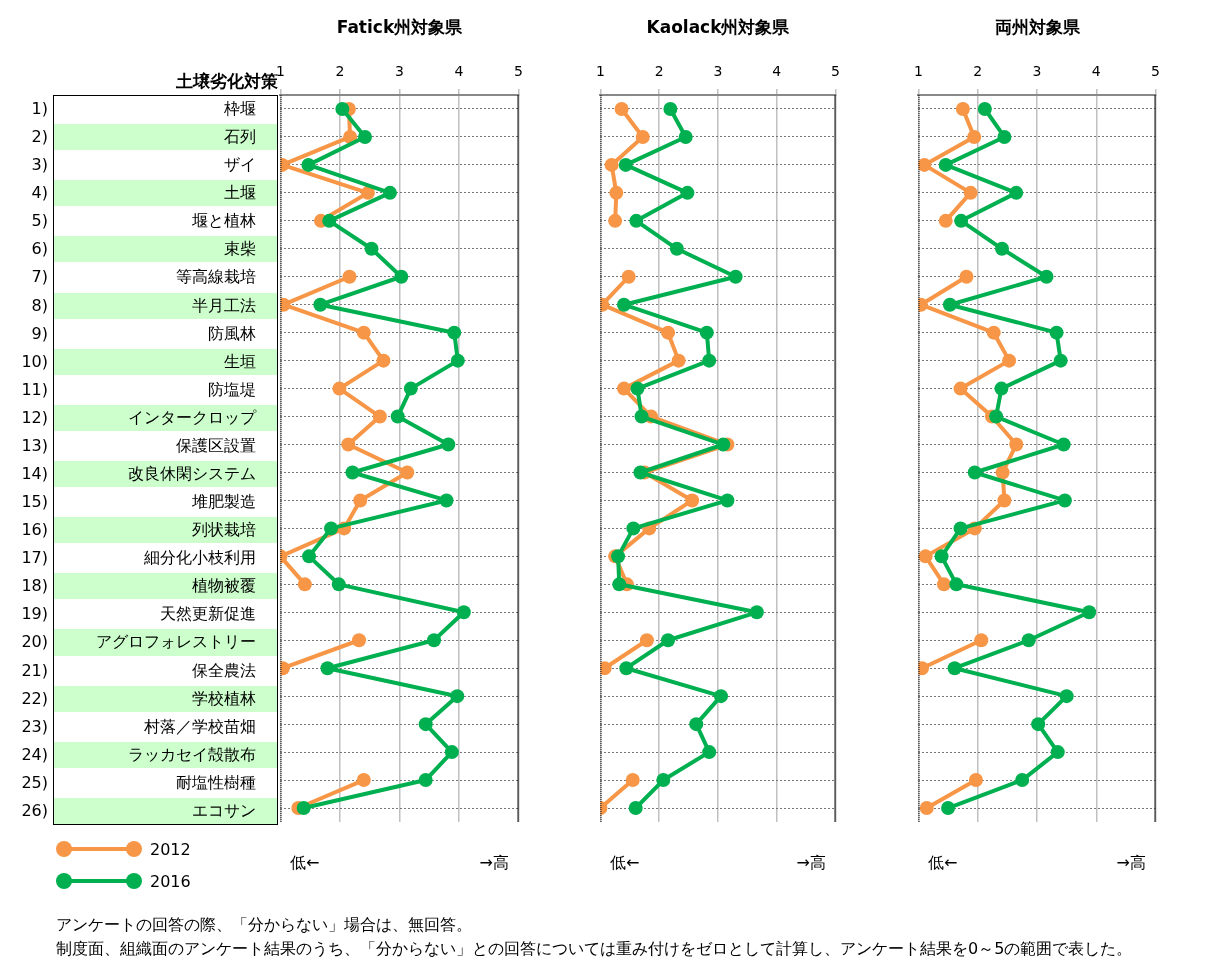 Image resolution: width=1214 pixels, height=979 pixels. Describe the element at coordinates (1037, 27) in the screenshot. I see `chart-title: 両州対象県` at that location.